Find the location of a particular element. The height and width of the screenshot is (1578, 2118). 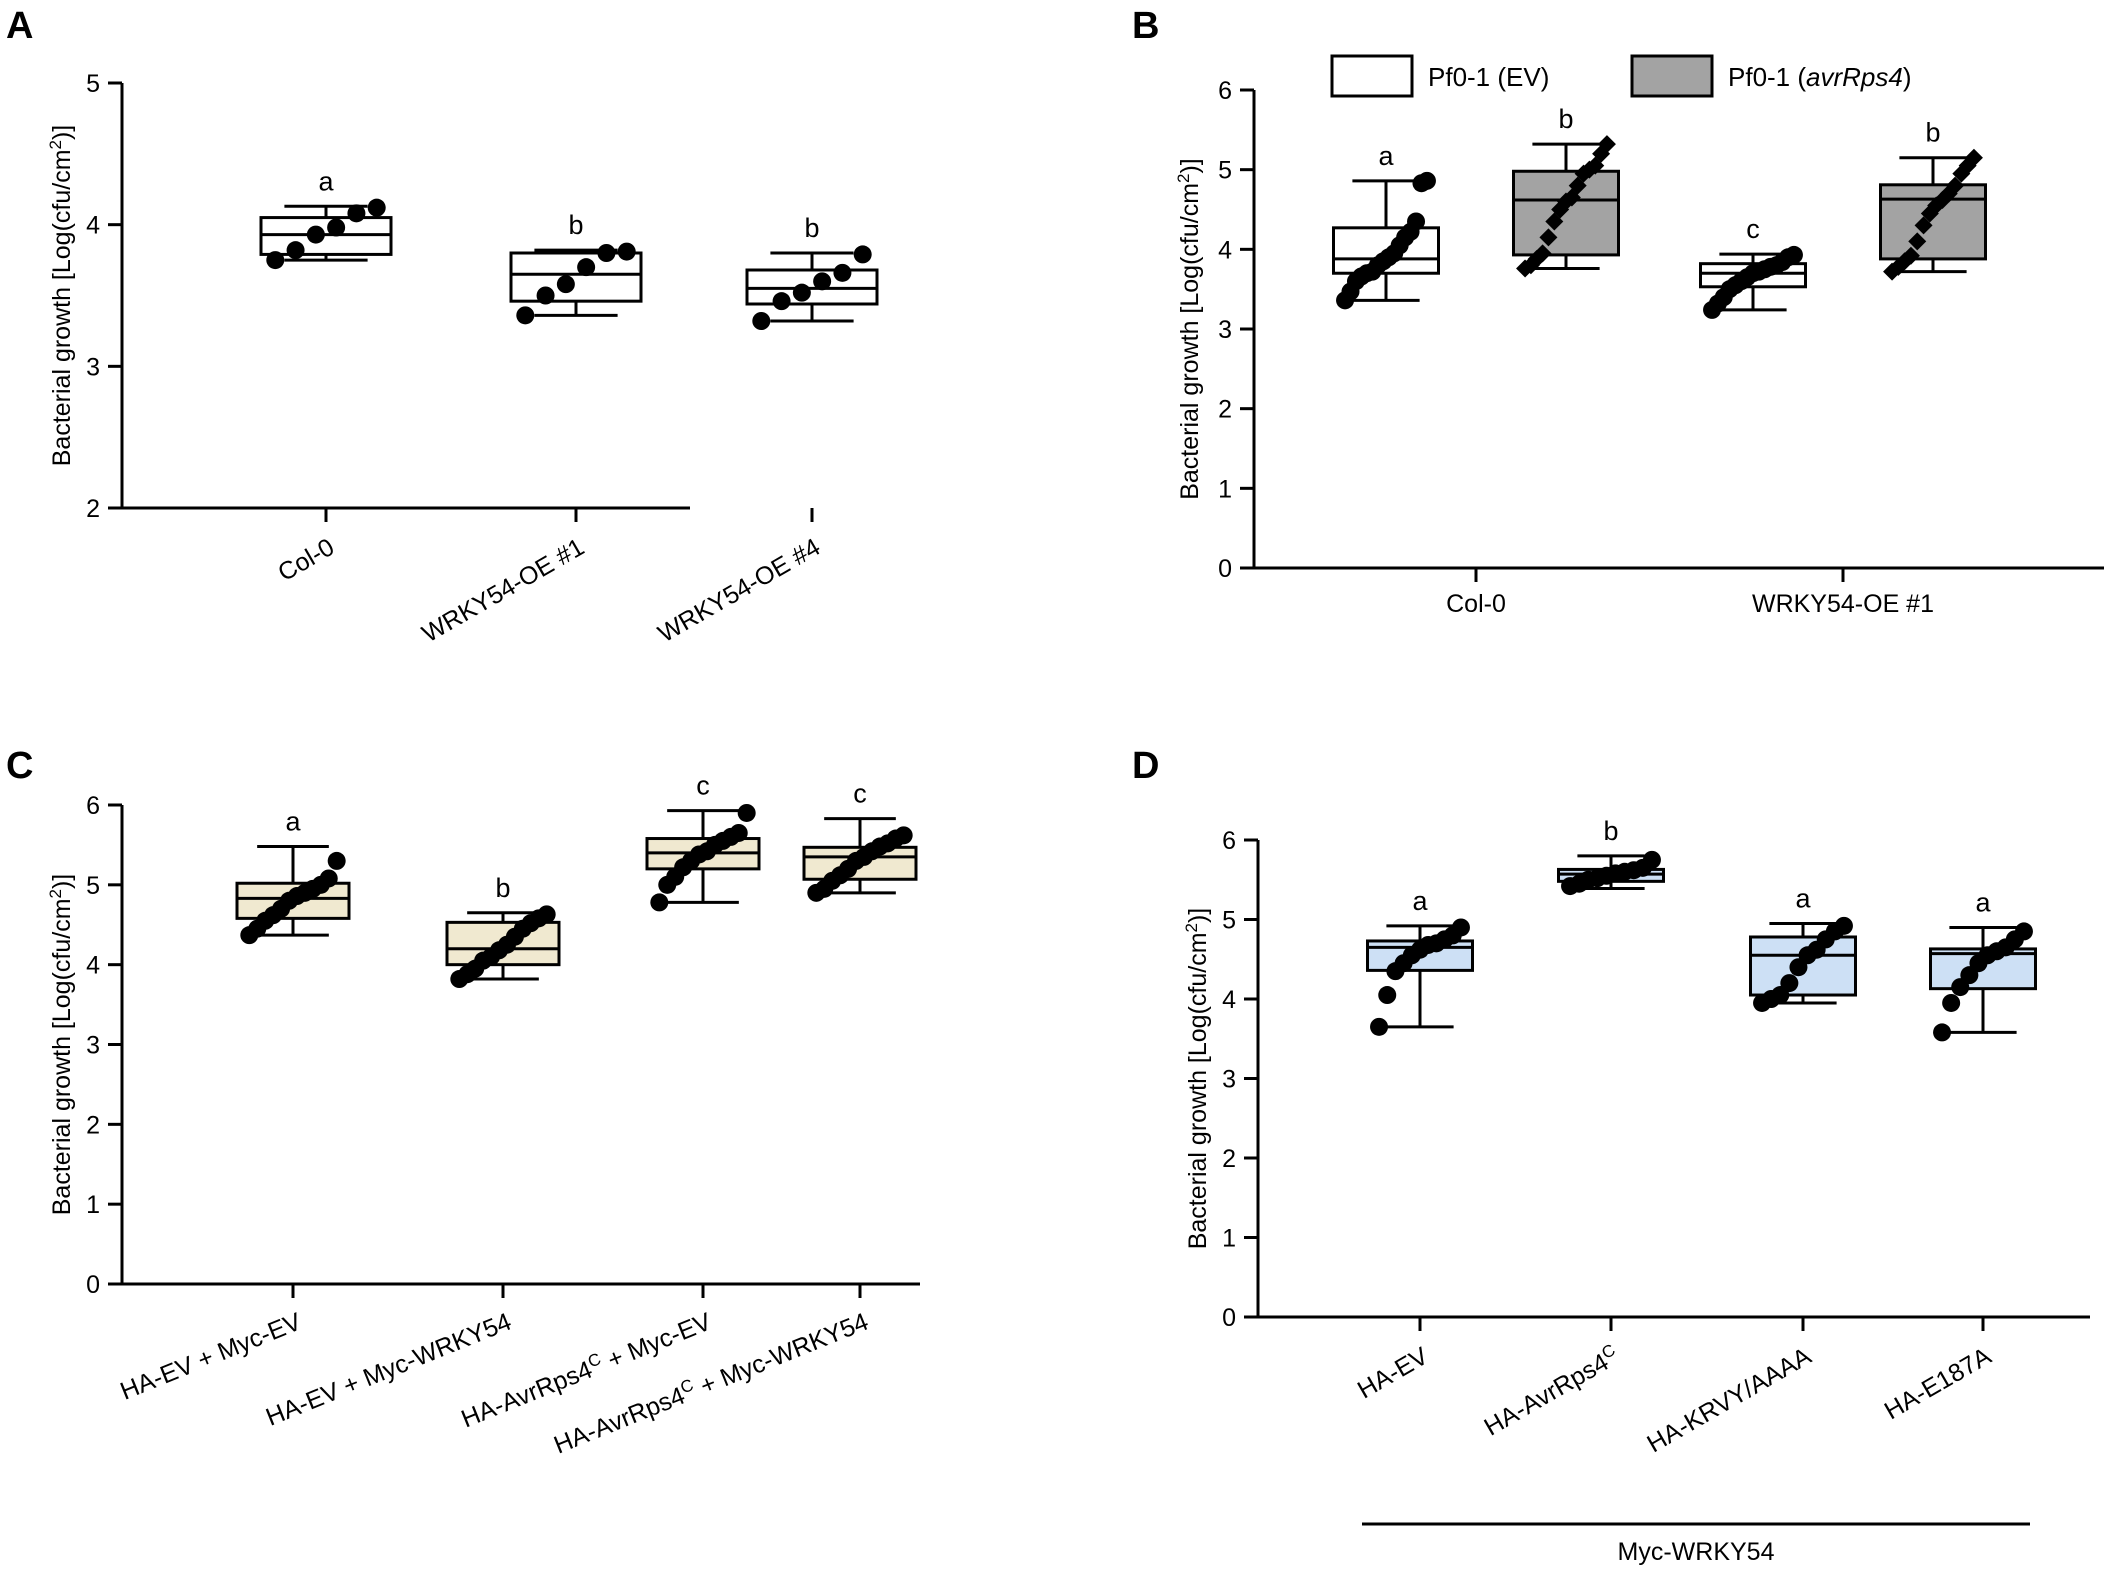

x-category-label: HA-EV is located at coordinates (1393, 1373).